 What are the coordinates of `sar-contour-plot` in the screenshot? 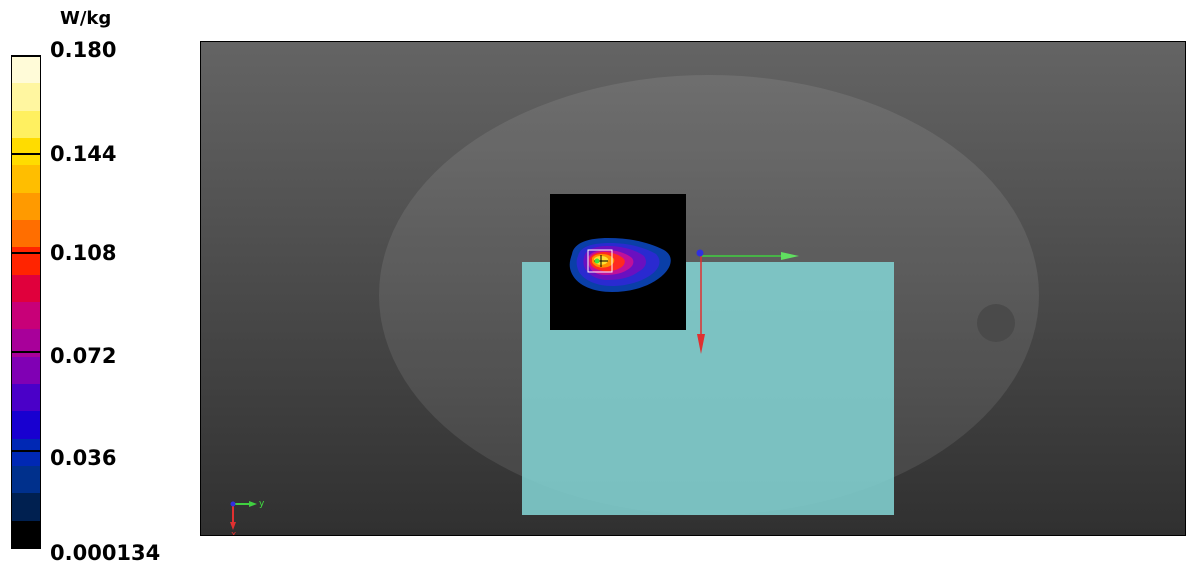 It's located at (620, 265).